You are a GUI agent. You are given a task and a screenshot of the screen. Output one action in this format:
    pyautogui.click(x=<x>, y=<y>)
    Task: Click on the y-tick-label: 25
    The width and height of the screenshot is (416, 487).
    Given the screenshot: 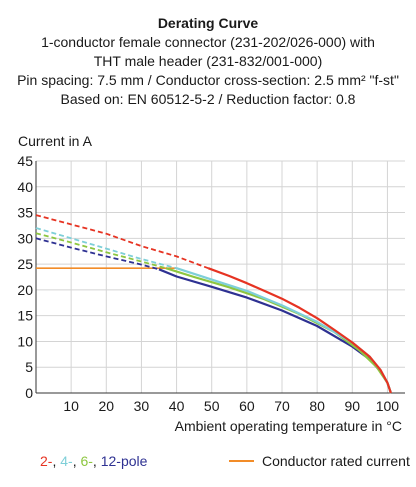 What is the action you would take?
    pyautogui.click(x=25, y=264)
    